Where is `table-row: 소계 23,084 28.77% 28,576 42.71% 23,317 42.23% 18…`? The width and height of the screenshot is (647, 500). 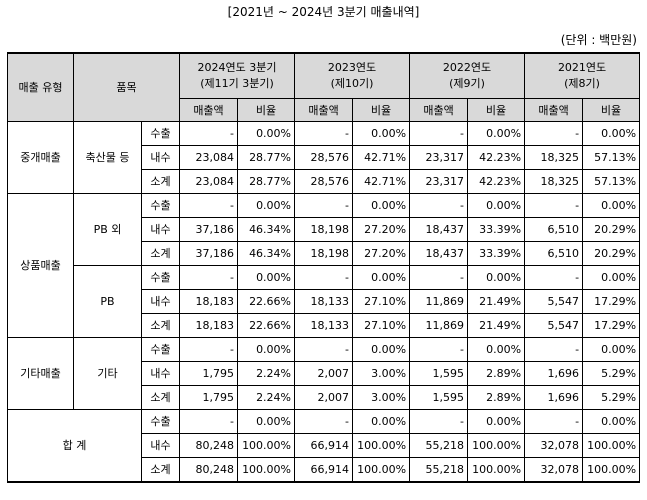 table-row: 소계 23,084 28.77% 28,576 42.71% 23,317 42.23% 18… is located at coordinates (324, 181).